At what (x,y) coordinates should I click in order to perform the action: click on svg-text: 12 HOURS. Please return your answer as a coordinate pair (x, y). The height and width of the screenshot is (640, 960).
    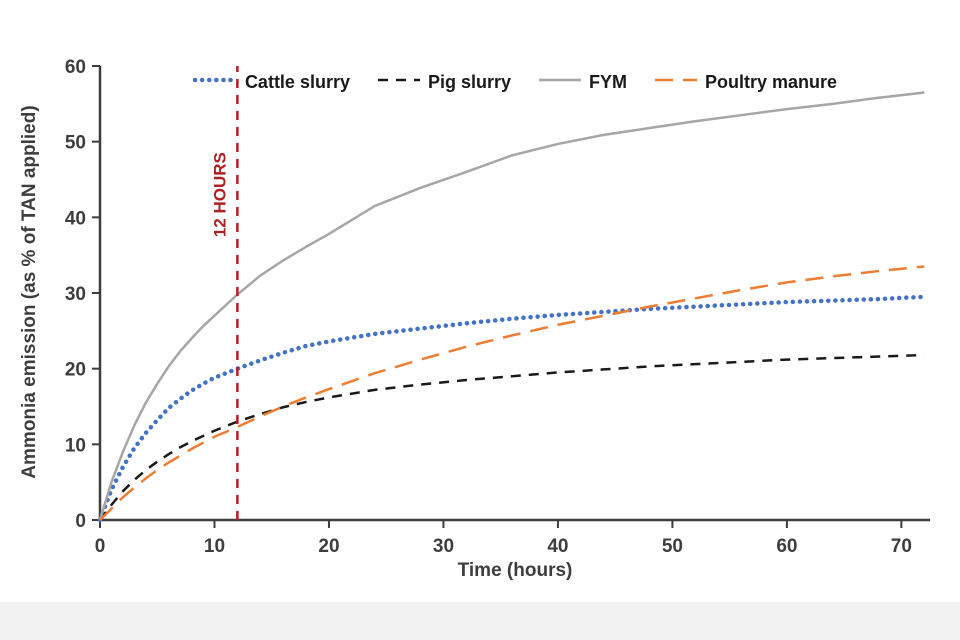
    Looking at the image, I should click on (219, 194).